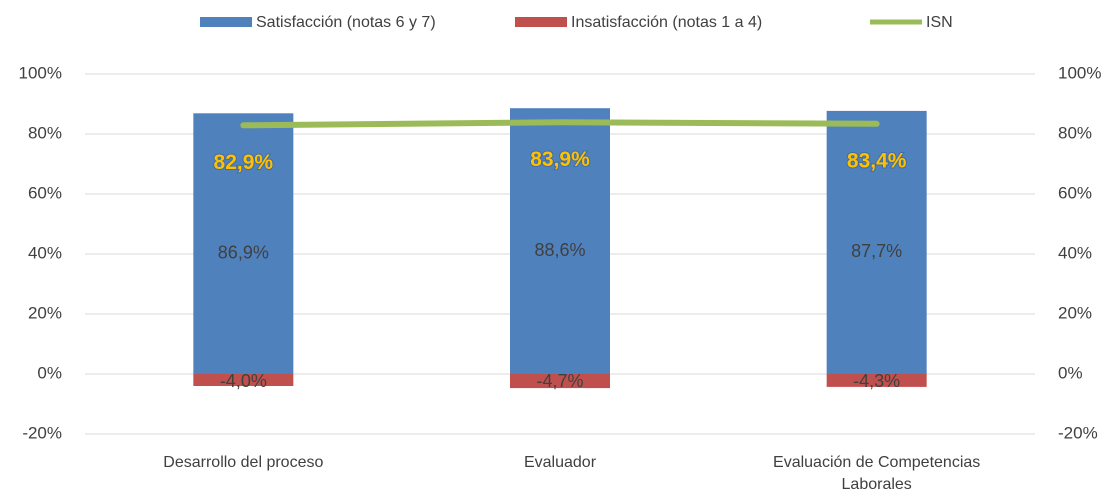 The image size is (1110, 495). What do you see at coordinates (244, 162) in the screenshot?
I see `value-label: 82,9%` at bounding box center [244, 162].